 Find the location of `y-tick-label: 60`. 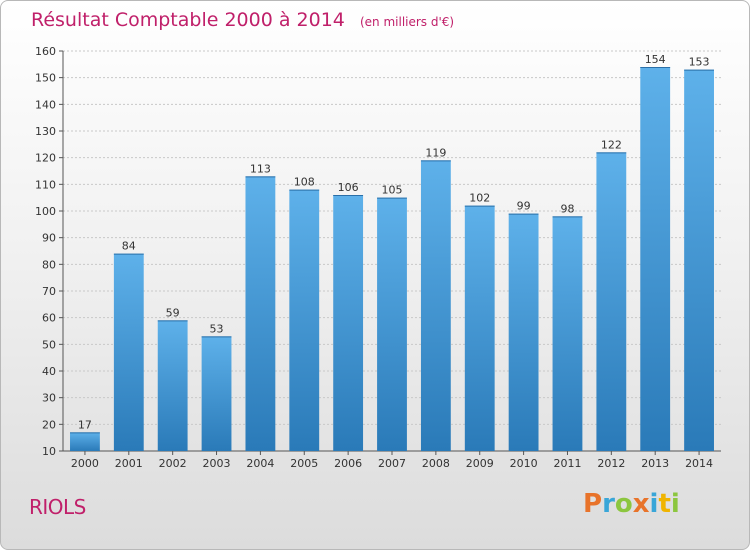

y-tick-label: 60 is located at coordinates (49, 318).